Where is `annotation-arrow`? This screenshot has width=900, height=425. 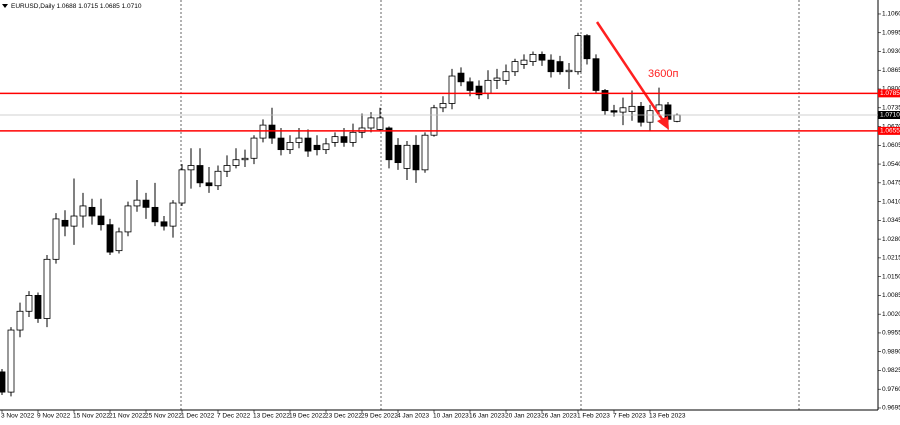 annotation-arrow is located at coordinates (630, 72).